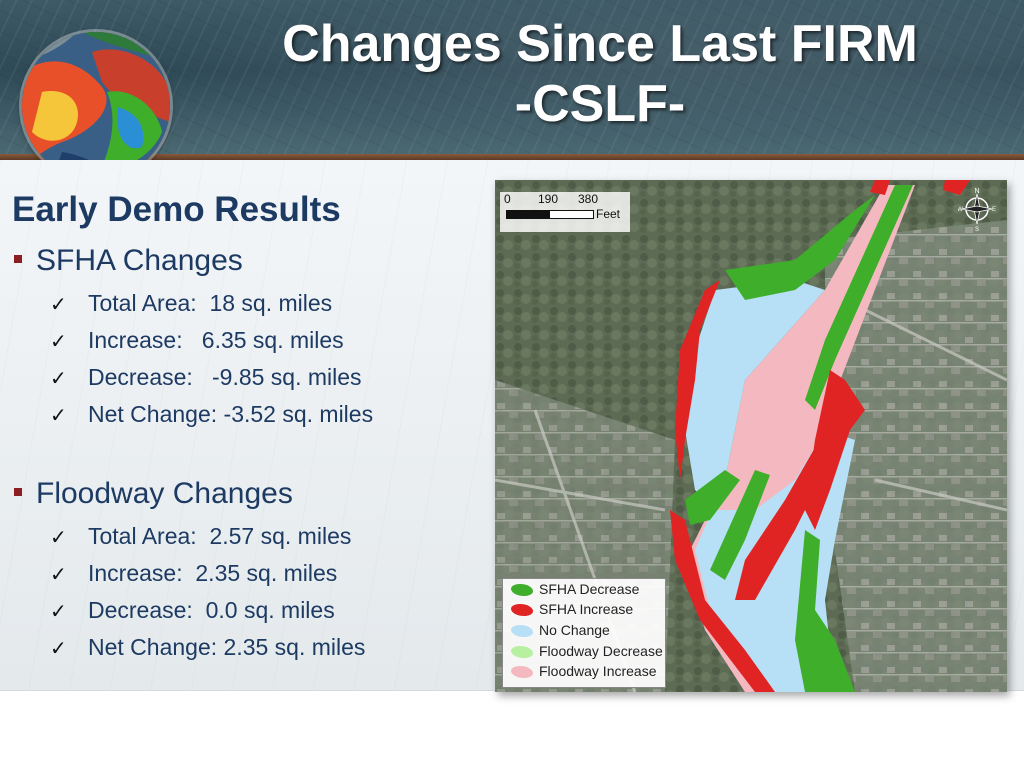  Describe the element at coordinates (96, 106) in the screenshot. I see `globe-logo` at that location.